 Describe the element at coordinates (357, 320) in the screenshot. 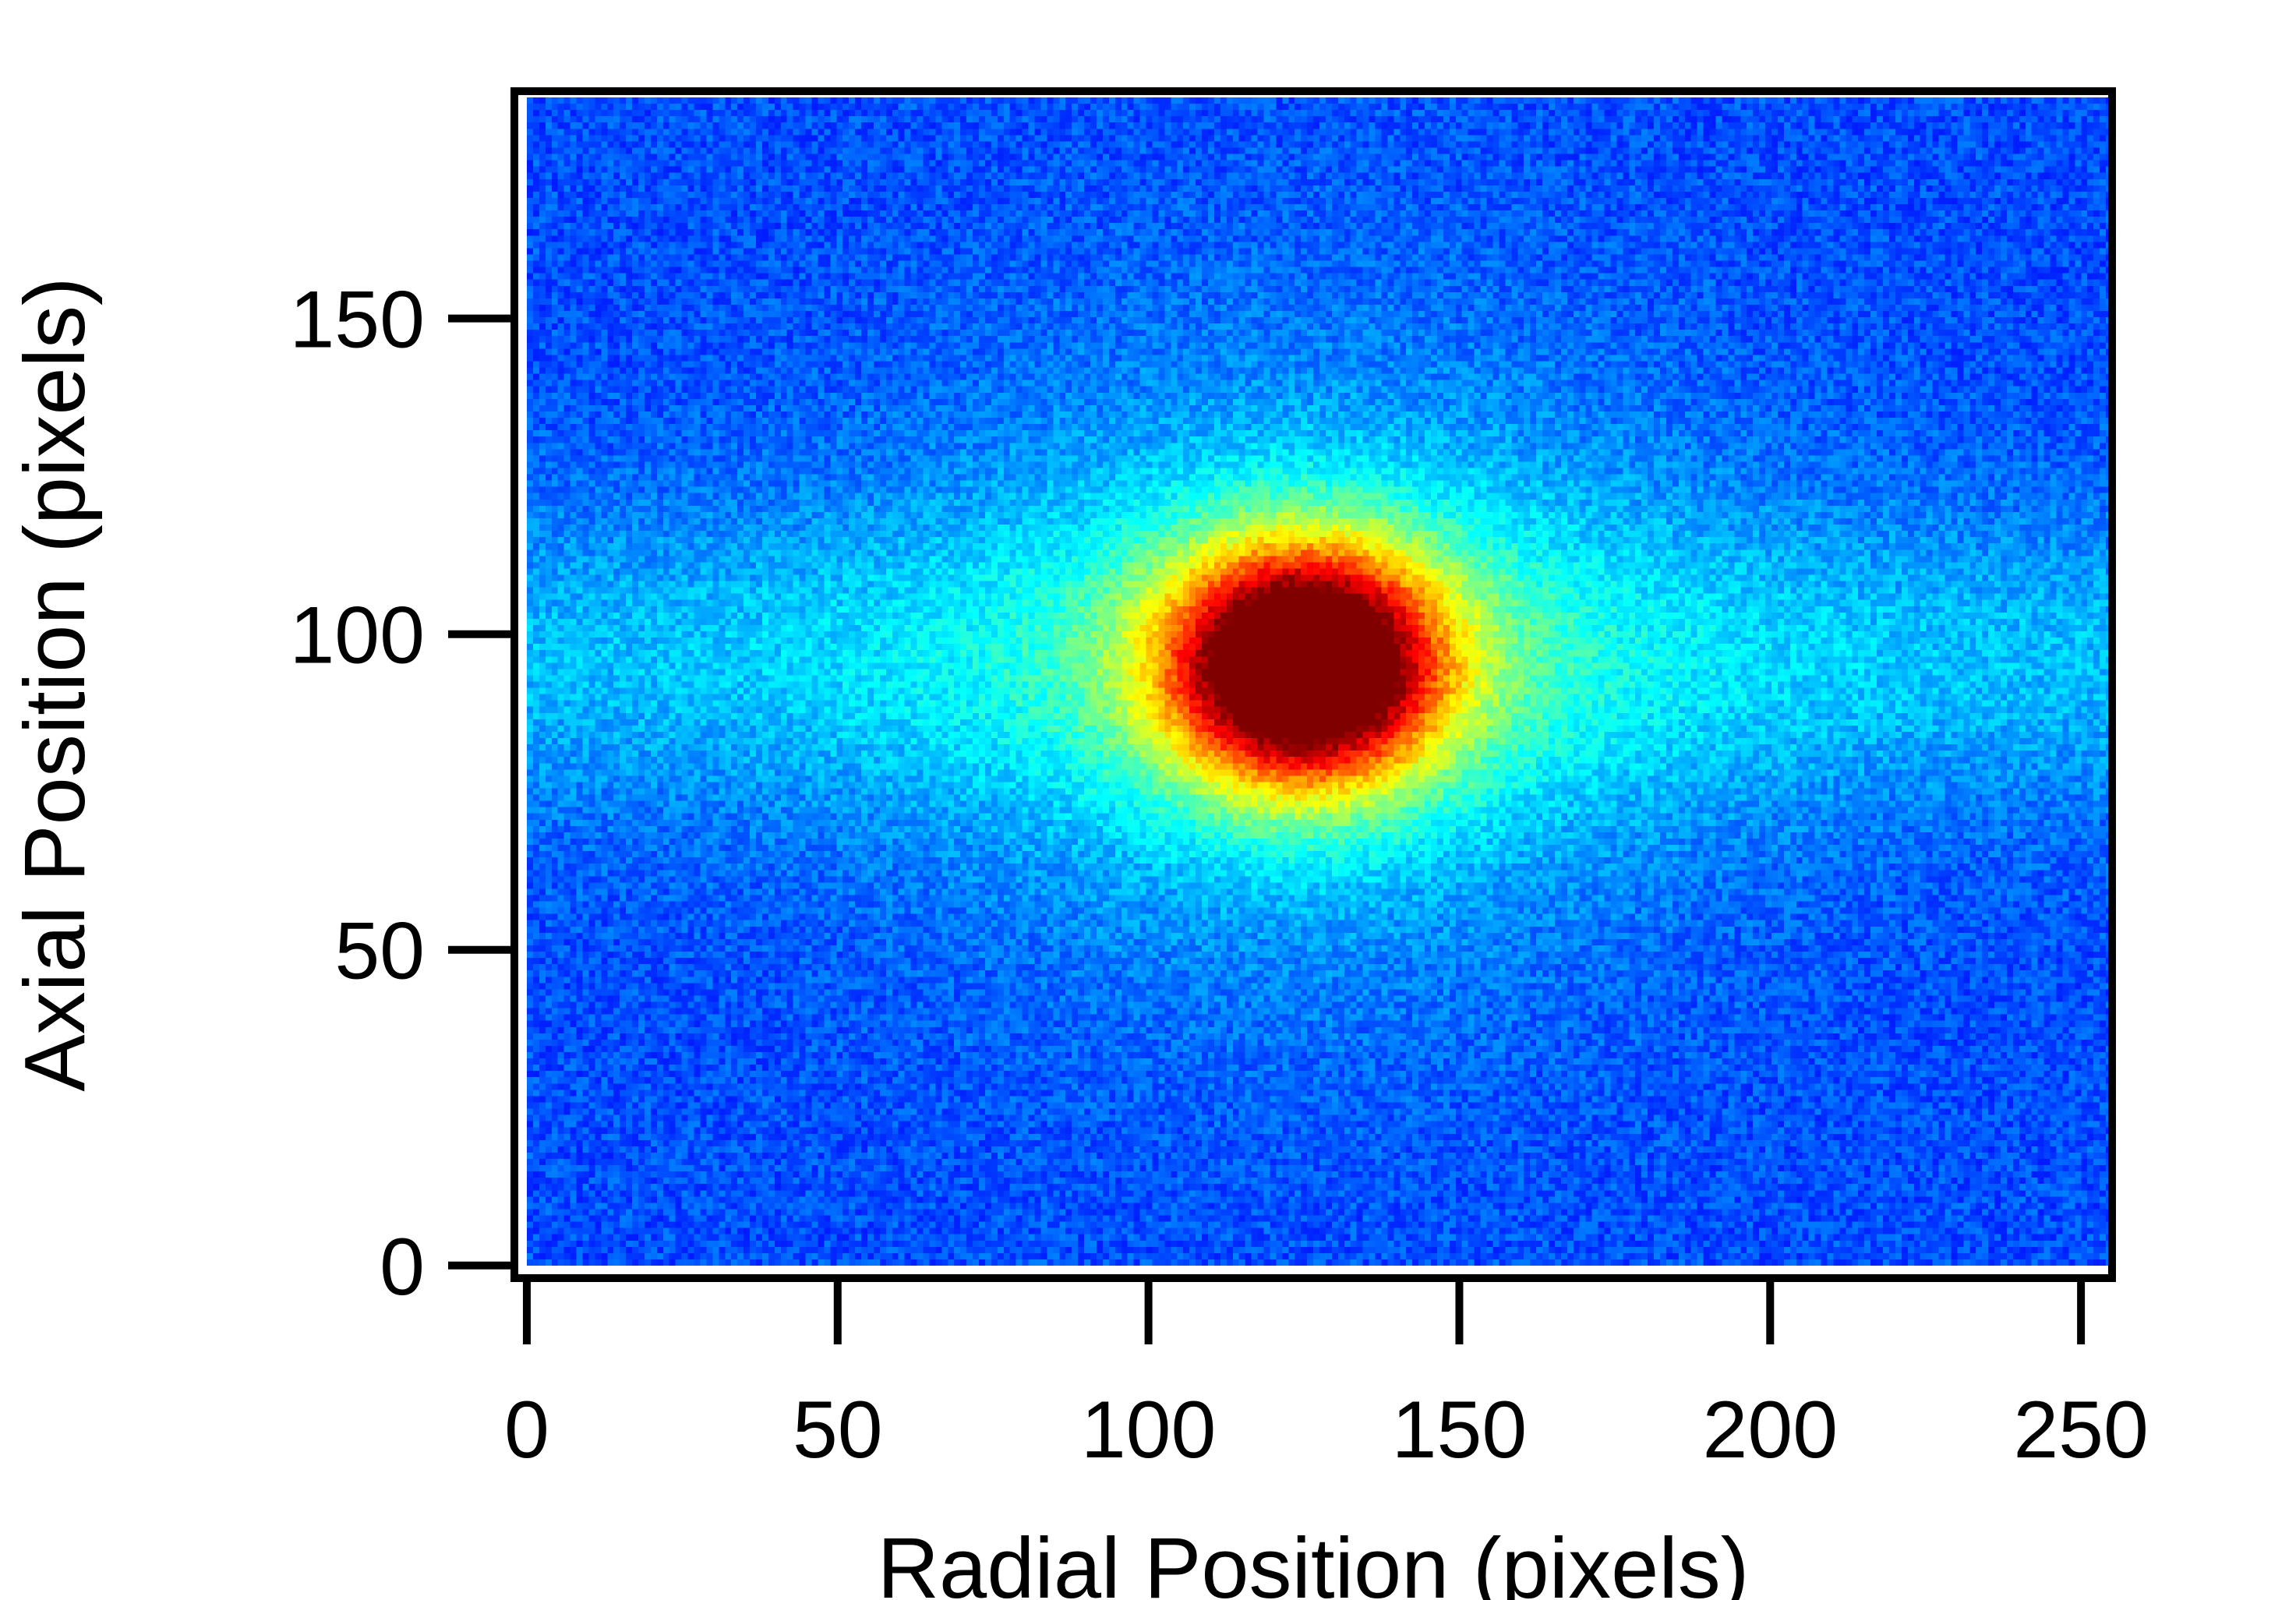

I see `y-tick-label: 150` at that location.